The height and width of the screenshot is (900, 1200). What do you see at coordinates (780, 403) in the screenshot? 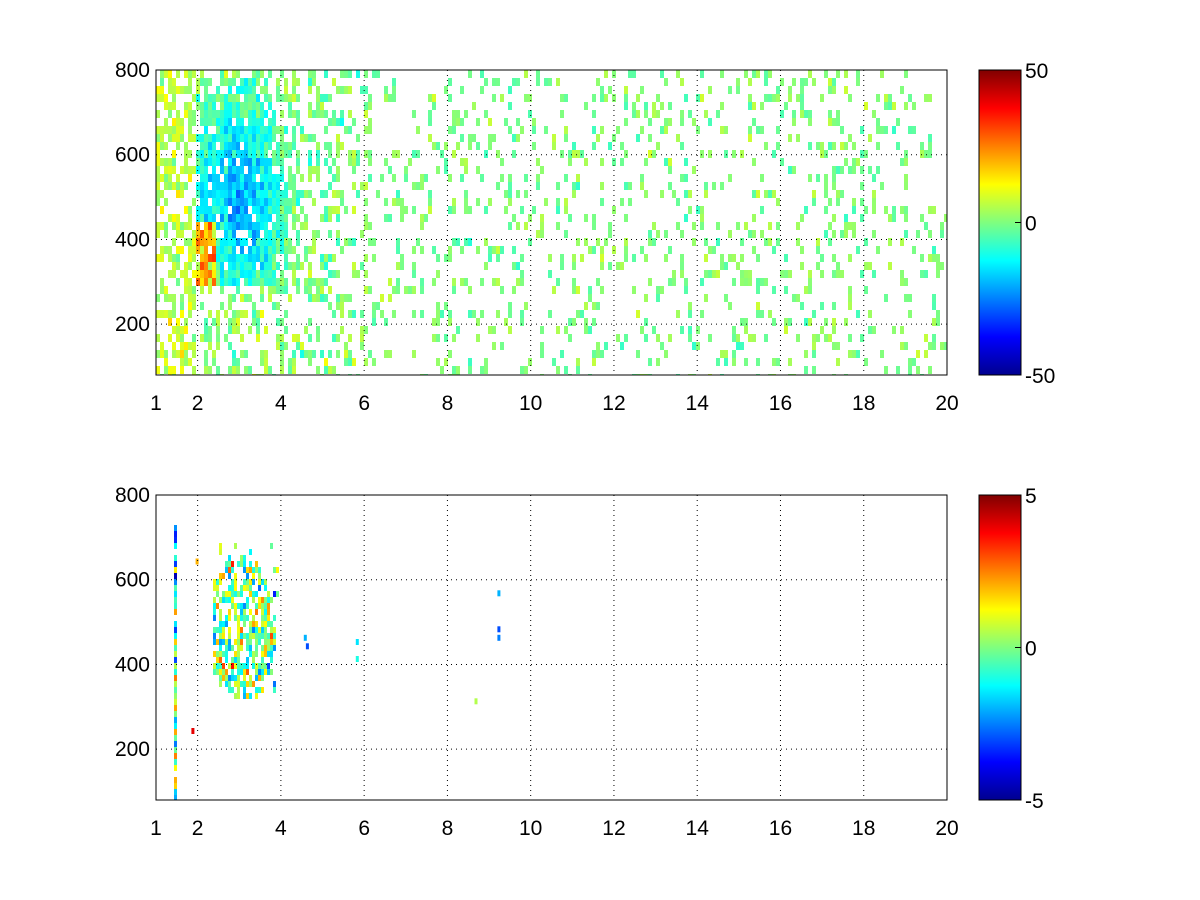
I see `x-tick-label: 16` at bounding box center [780, 403].